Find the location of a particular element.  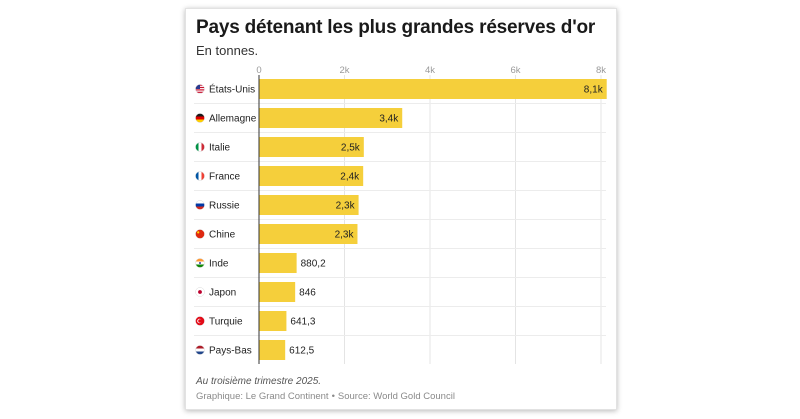

category-label: Chine is located at coordinates (222, 235).